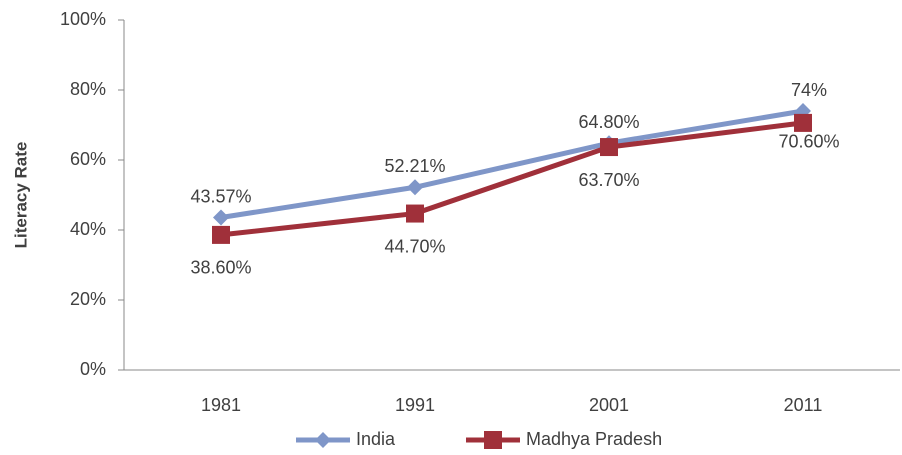  What do you see at coordinates (88, 229) in the screenshot?
I see `y-tick-label: 40%` at bounding box center [88, 229].